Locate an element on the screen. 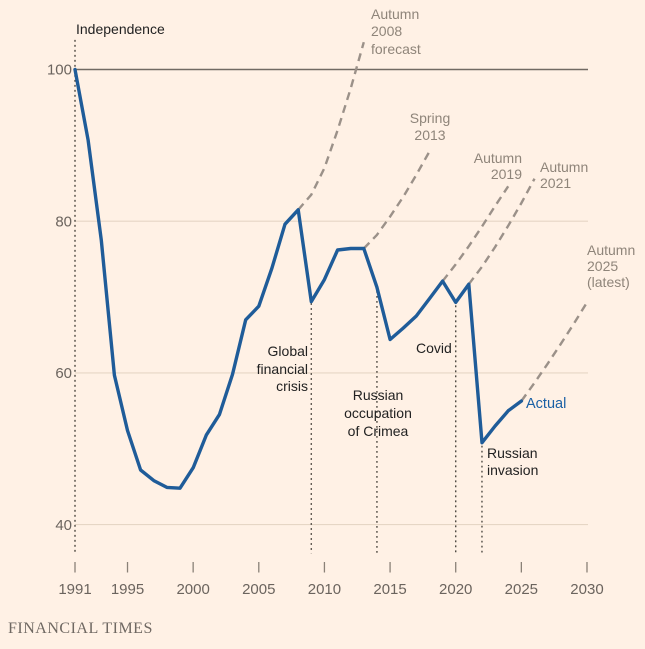 The width and height of the screenshot is (645, 649). annotation-line: (latest) is located at coordinates (608, 282).